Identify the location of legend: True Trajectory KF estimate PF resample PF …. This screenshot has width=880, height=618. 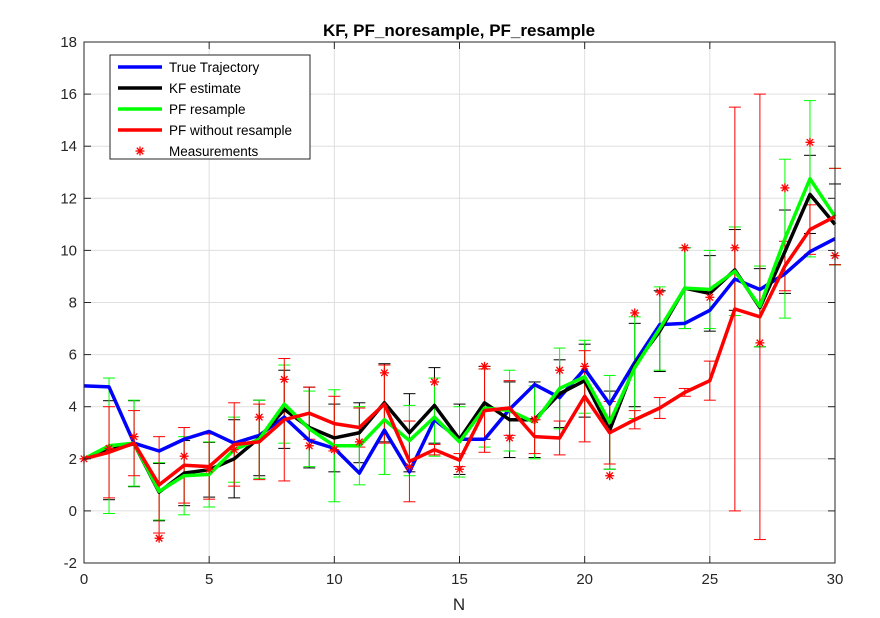
(210, 107).